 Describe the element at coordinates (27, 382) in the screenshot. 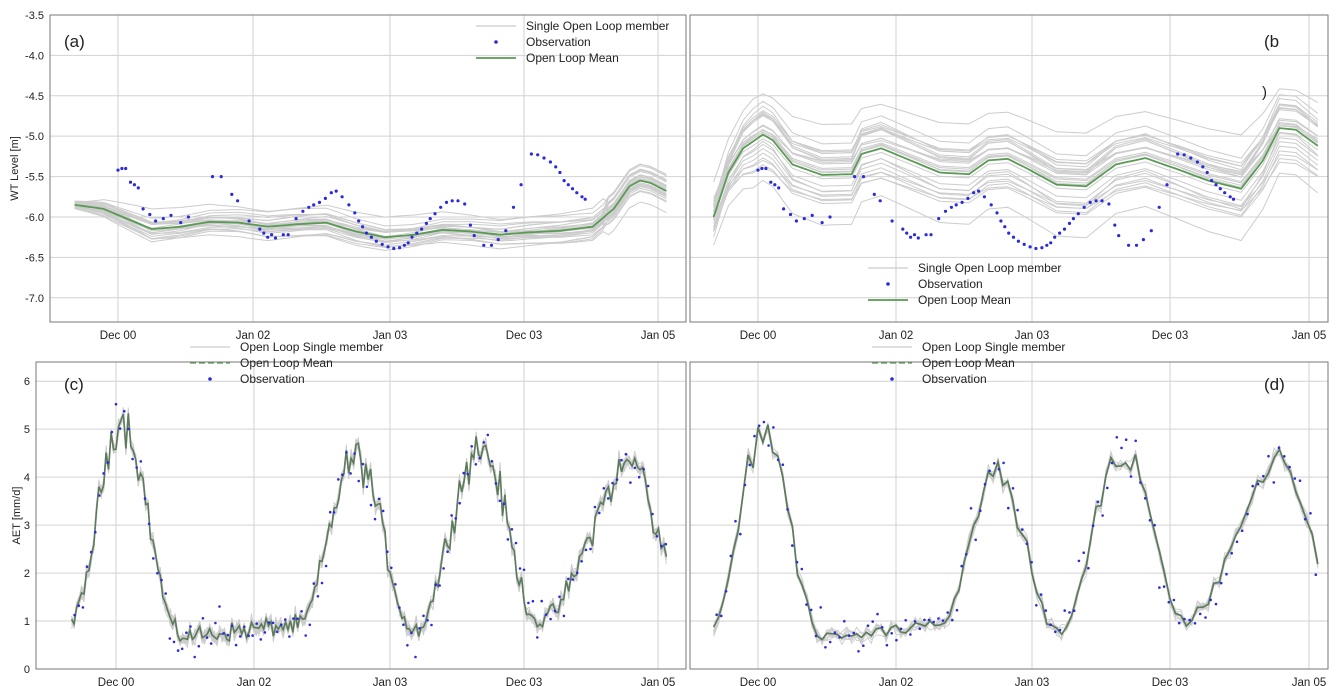

I see `y-tick-label: 6` at that location.